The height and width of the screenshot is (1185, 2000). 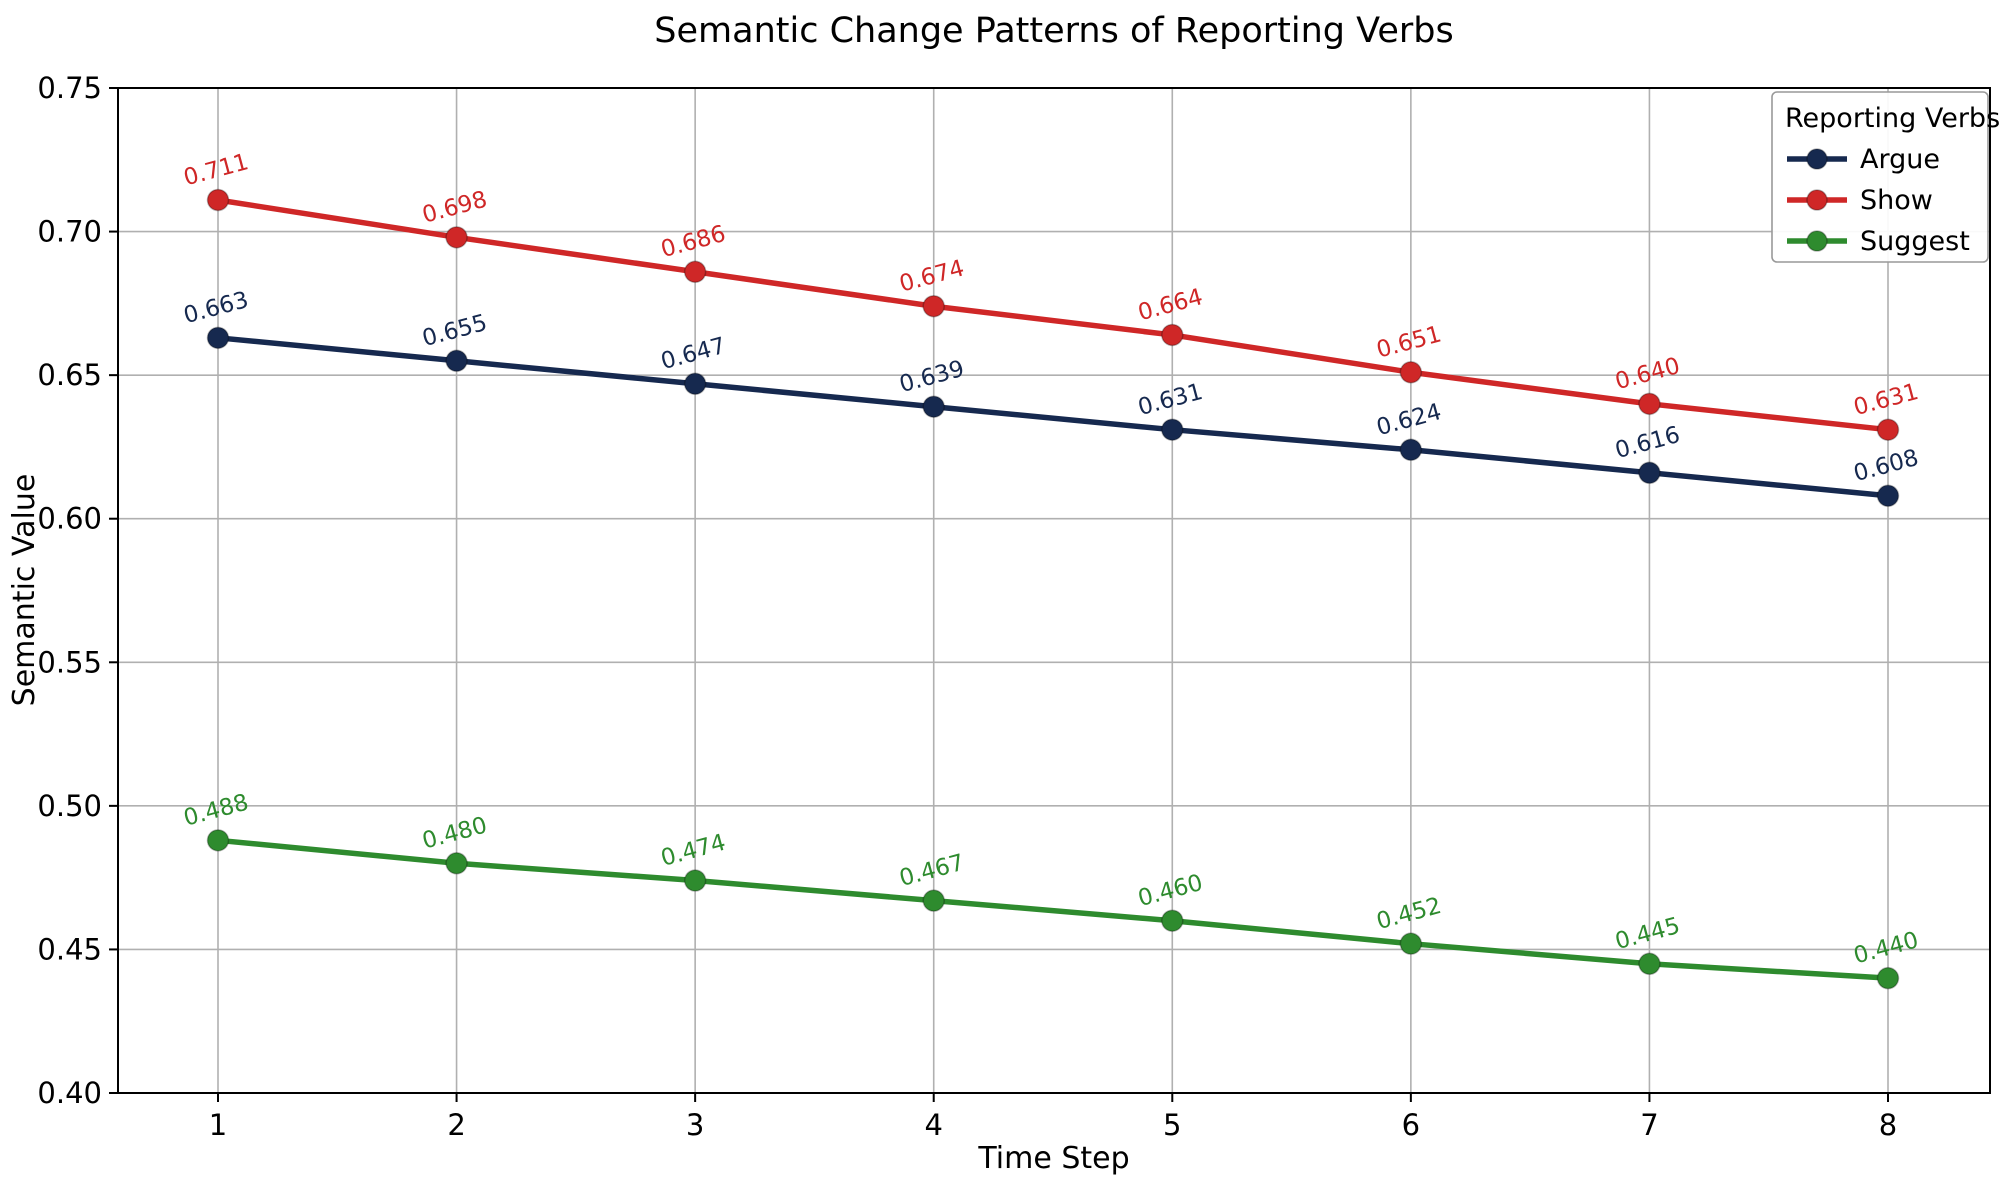 What do you see at coordinates (69, 806) in the screenshot?
I see `y-tick-label: 0.50` at bounding box center [69, 806].